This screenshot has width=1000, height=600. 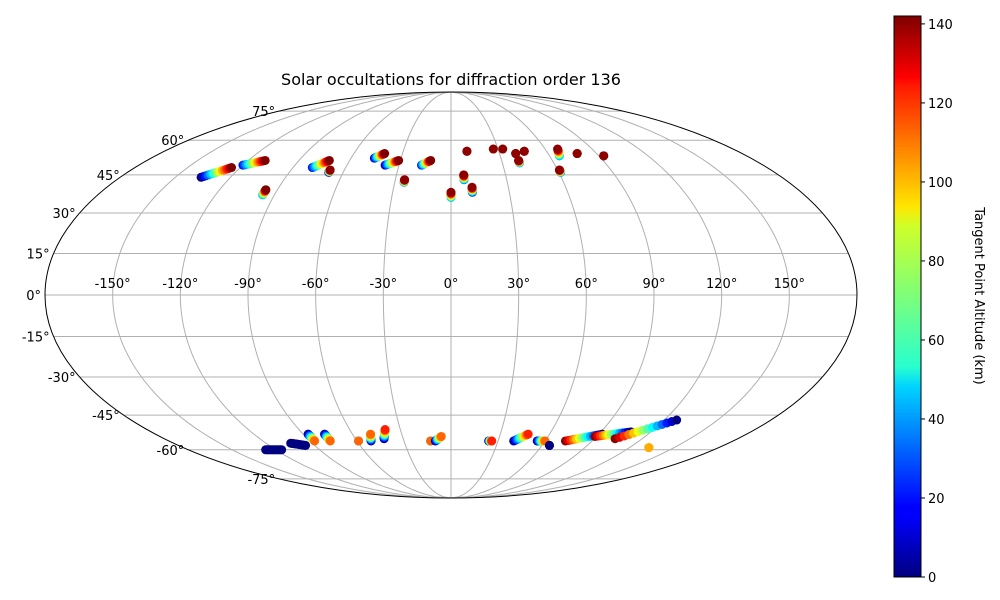 What do you see at coordinates (36, 338) in the screenshot?
I see `y-tick-label: -15°` at bounding box center [36, 338].